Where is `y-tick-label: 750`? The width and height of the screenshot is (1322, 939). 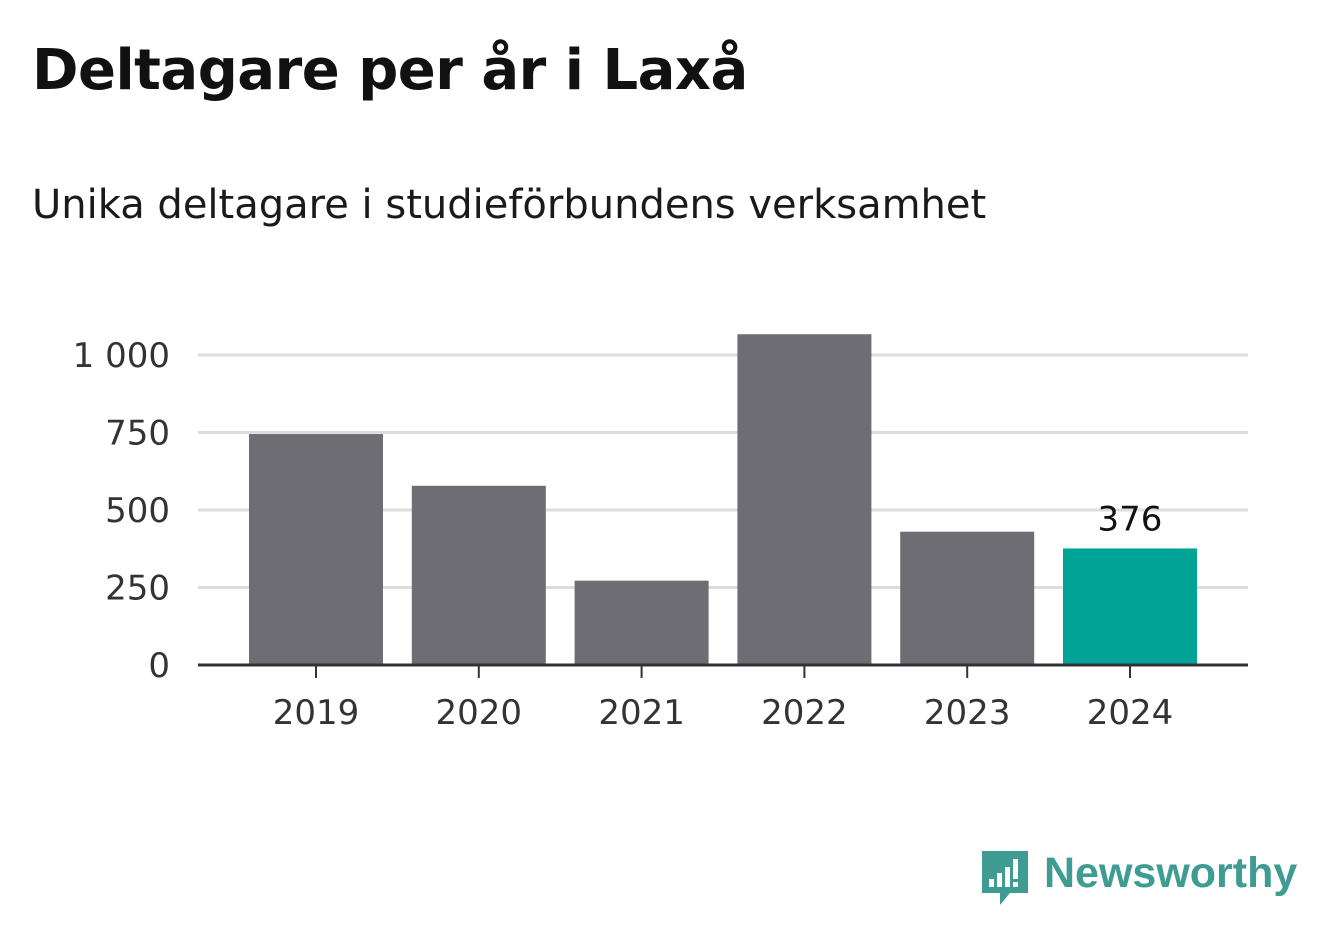 y-tick-label: 750 is located at coordinates (137, 434).